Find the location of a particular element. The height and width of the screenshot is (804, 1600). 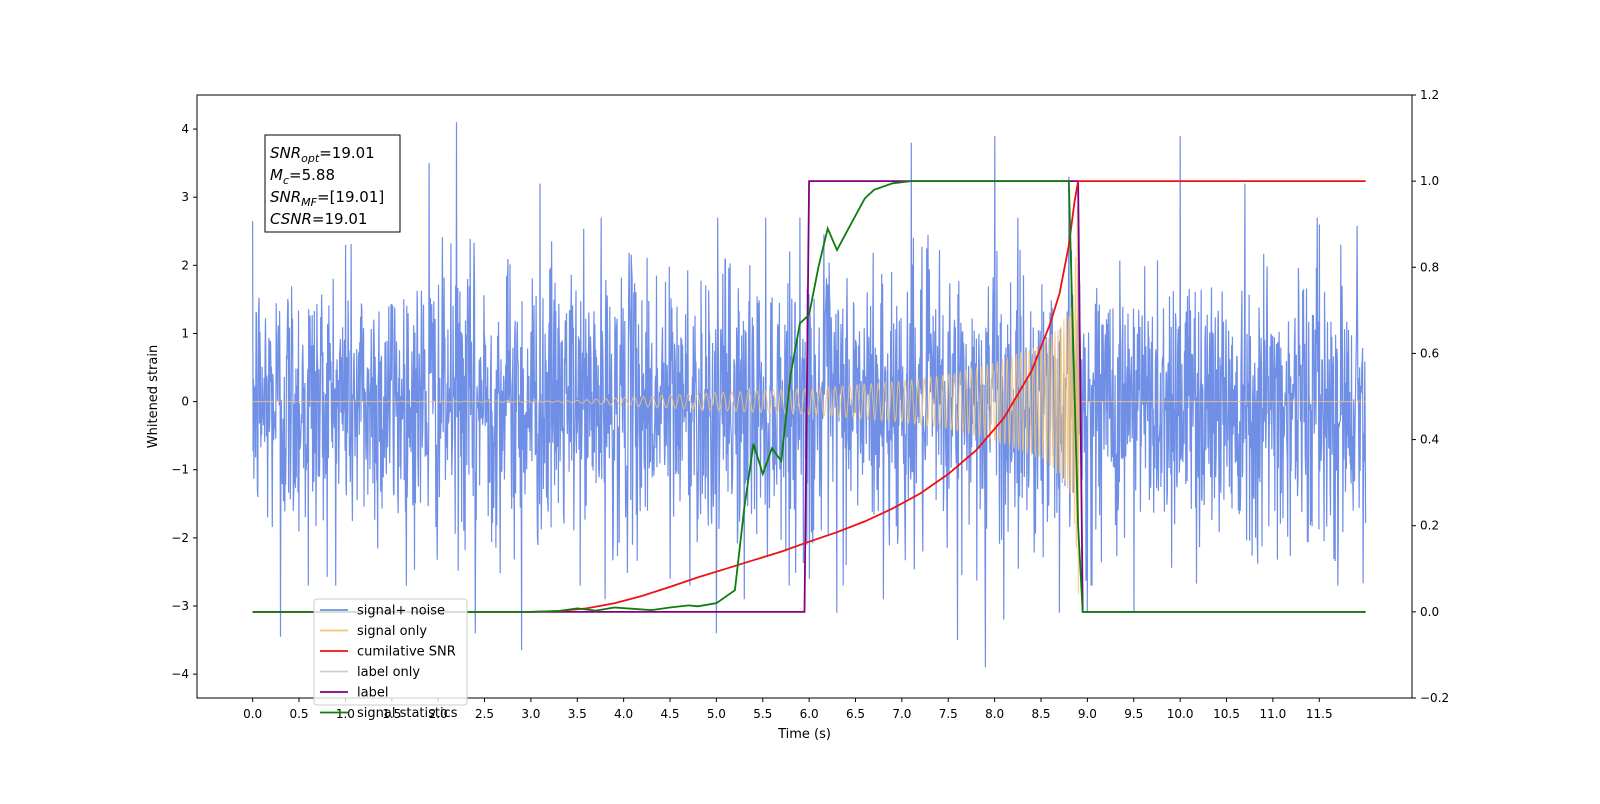

annotation-line: SNRMF=[19.01] is located at coordinates (327, 198).